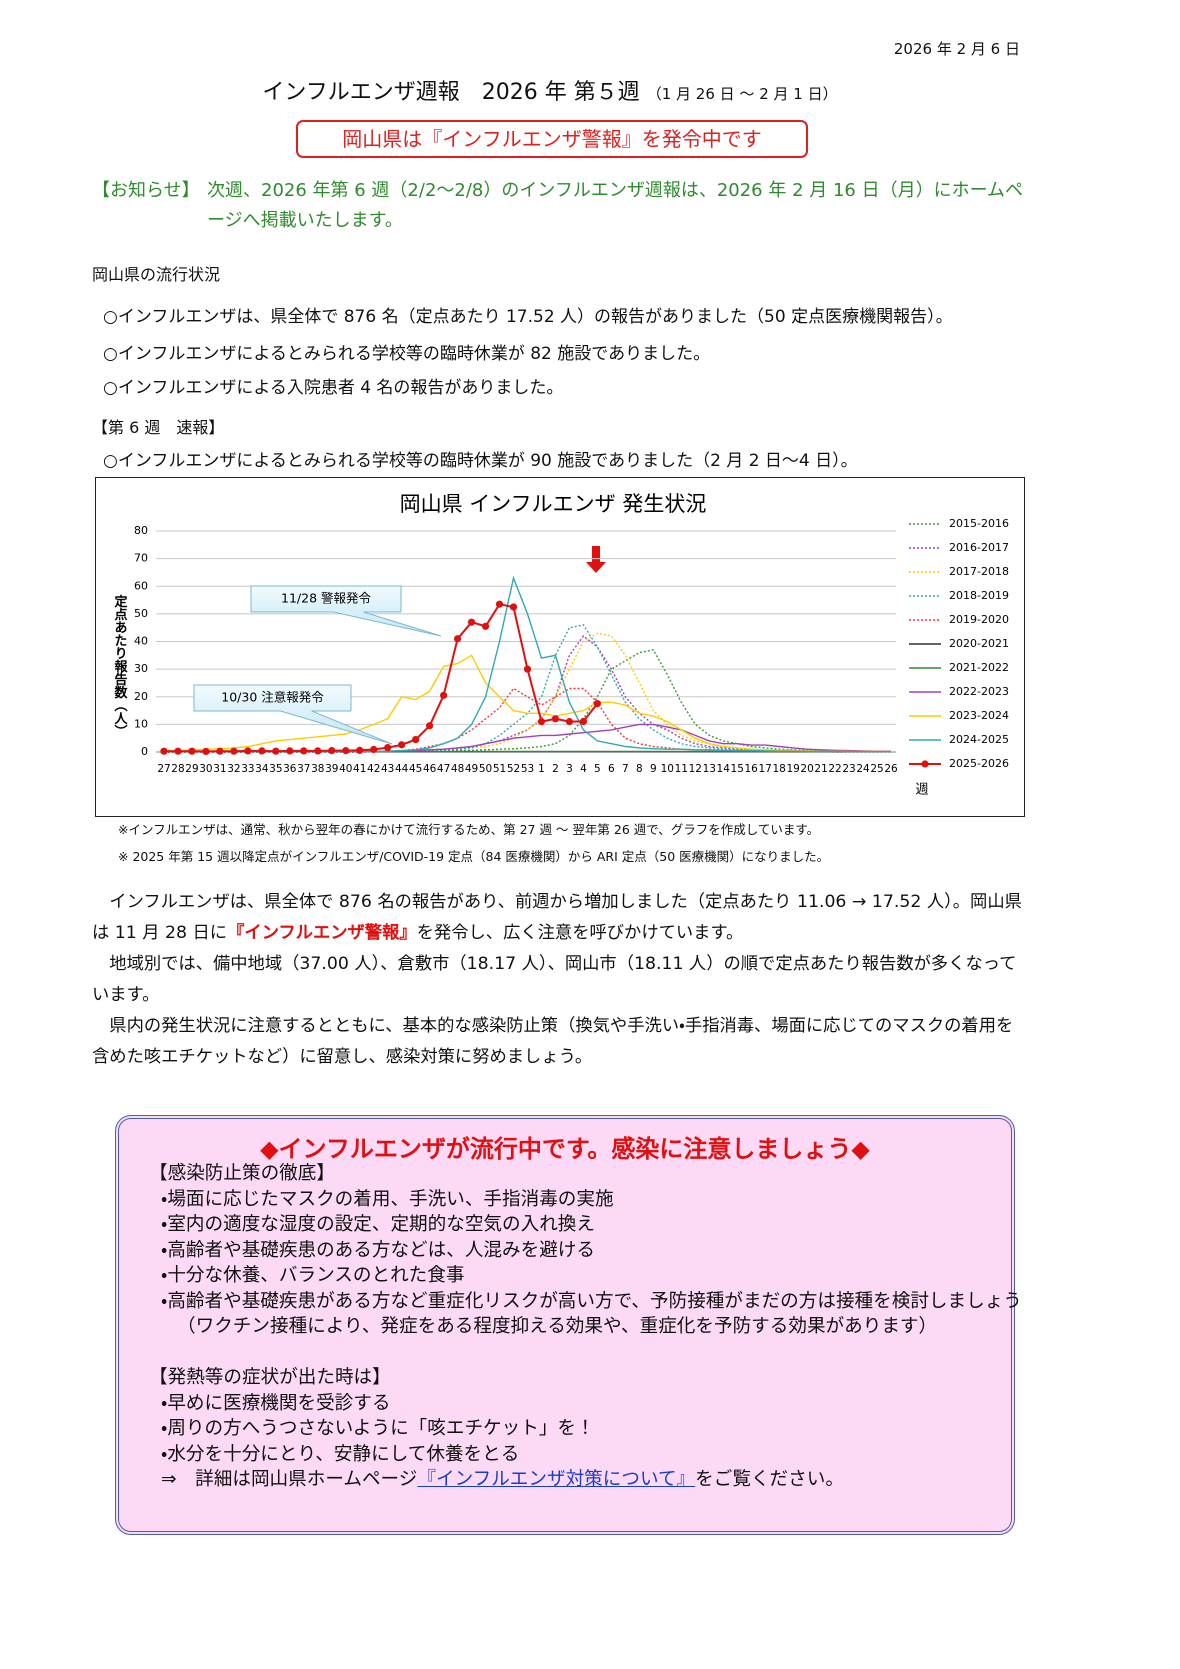 The width and height of the screenshot is (1180, 1669). I want to click on x-tick-label: 11, so click(681, 769).